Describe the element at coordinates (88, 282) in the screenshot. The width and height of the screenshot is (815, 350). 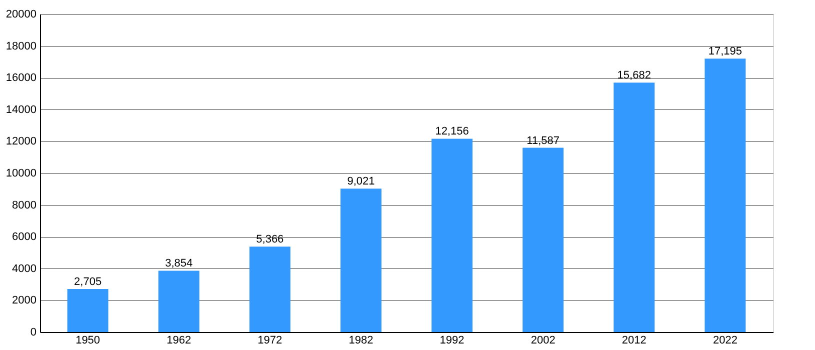
I see `data-label: 2,705` at that location.